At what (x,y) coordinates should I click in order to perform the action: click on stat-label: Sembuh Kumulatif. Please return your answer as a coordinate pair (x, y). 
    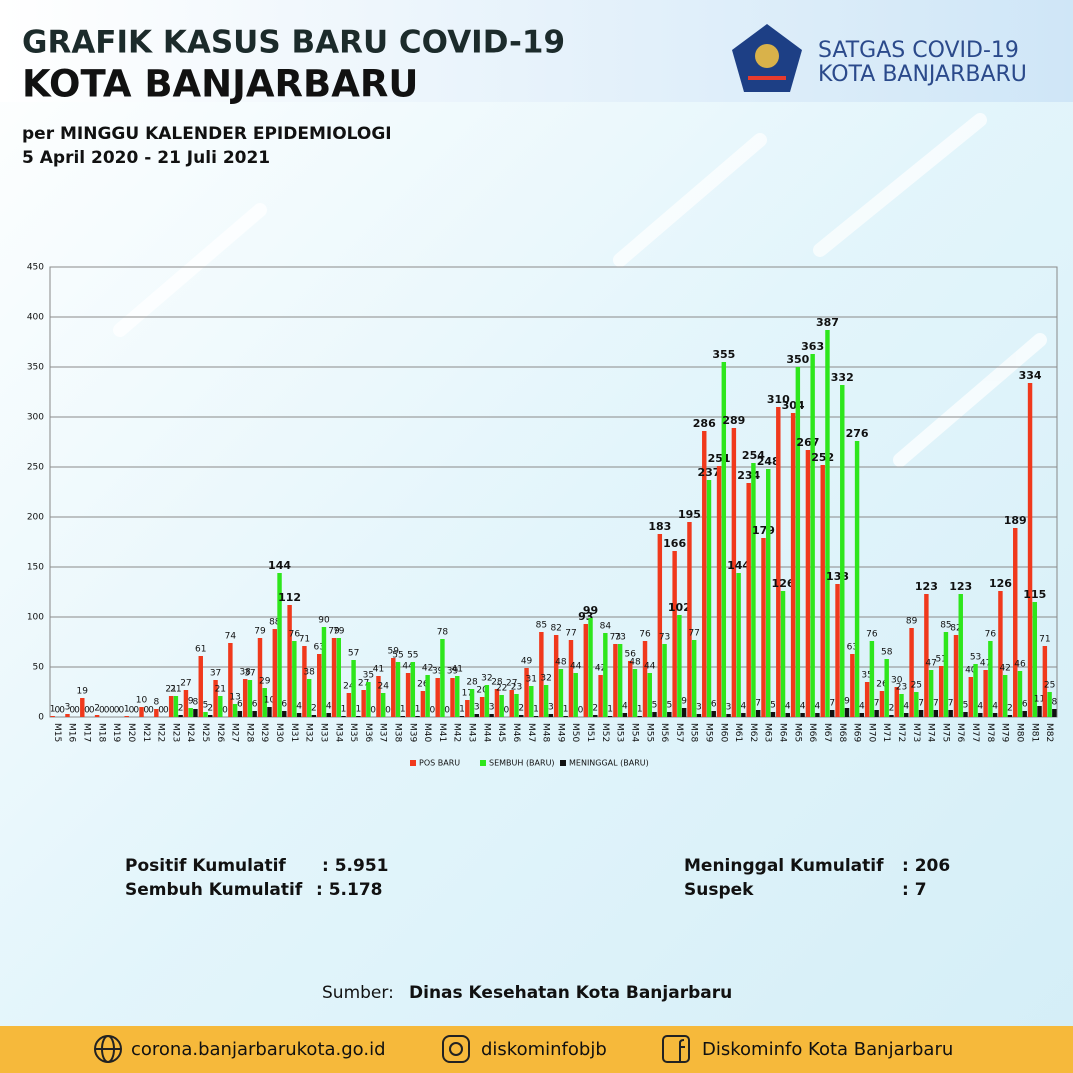
    Looking at the image, I should click on (214, 890).